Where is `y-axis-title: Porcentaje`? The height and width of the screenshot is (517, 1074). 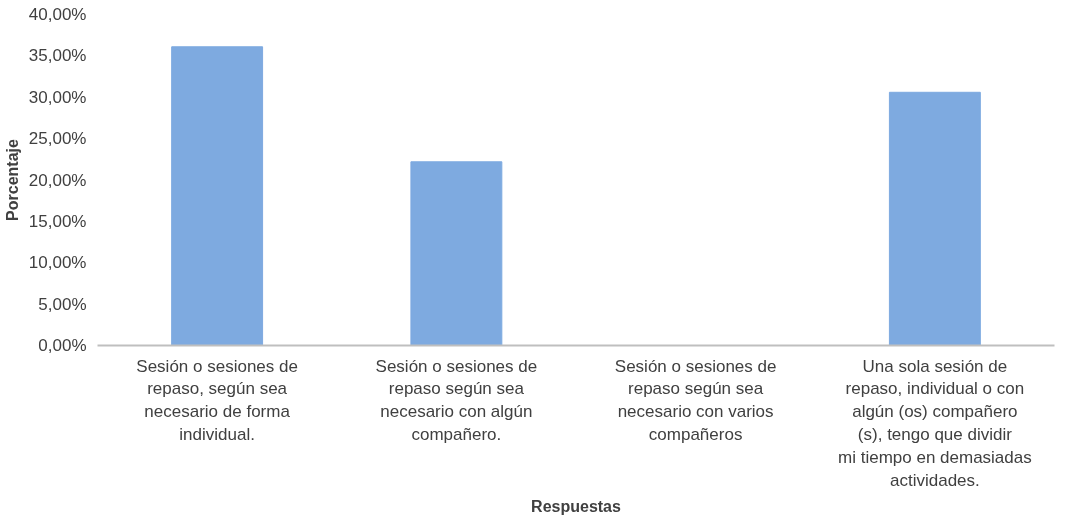
y-axis-title: Porcentaje is located at coordinates (12, 179).